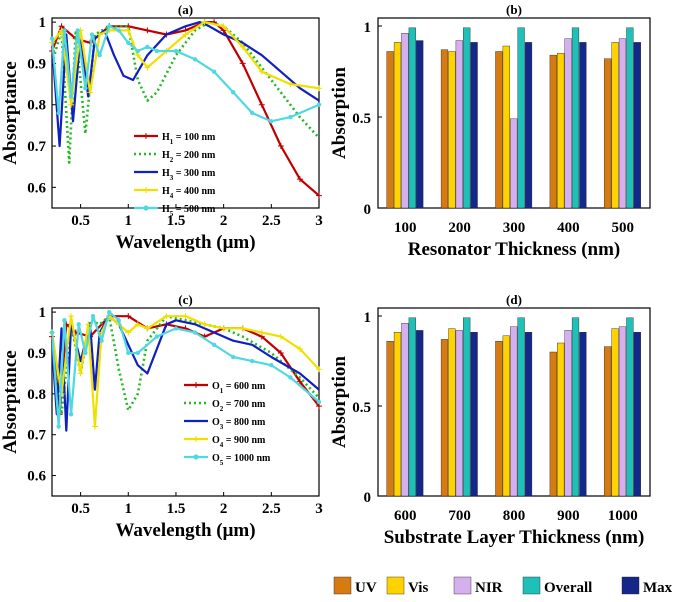  I want to click on legend-swatch-max, so click(630, 585).